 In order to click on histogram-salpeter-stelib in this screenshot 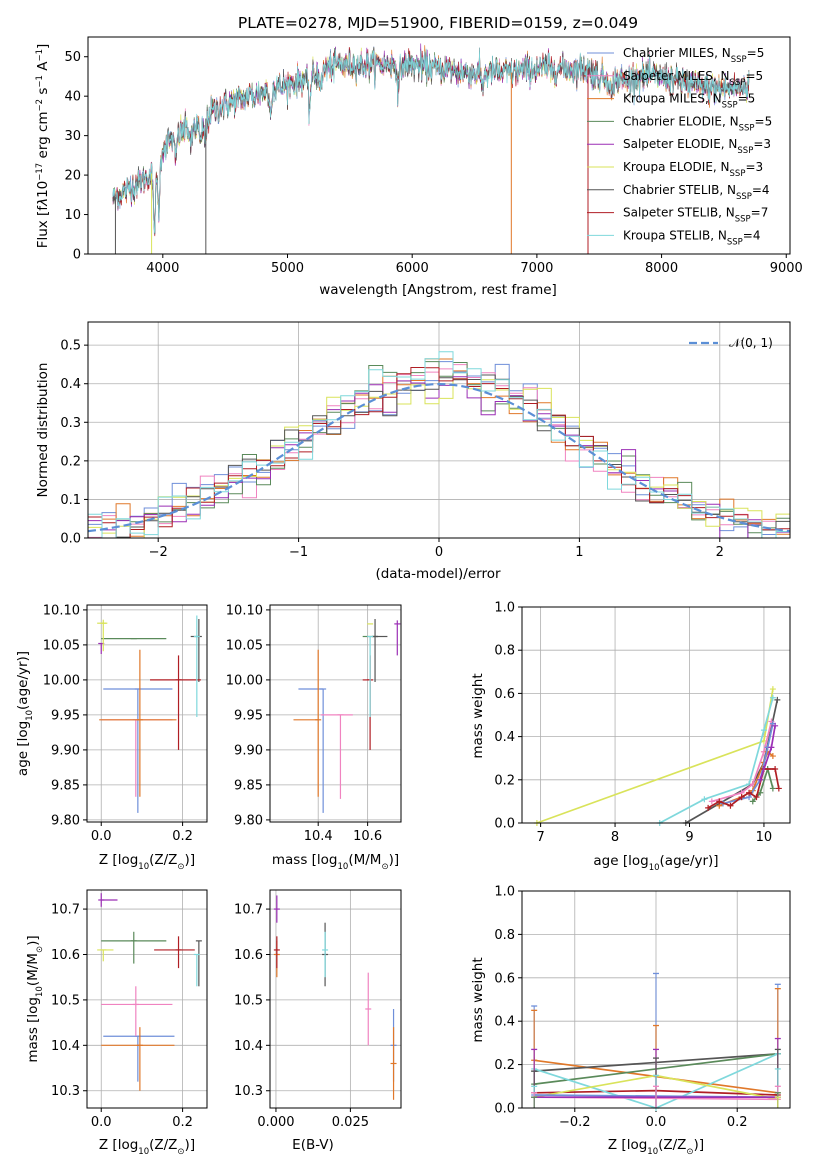, I will do `click(439, 452)`.